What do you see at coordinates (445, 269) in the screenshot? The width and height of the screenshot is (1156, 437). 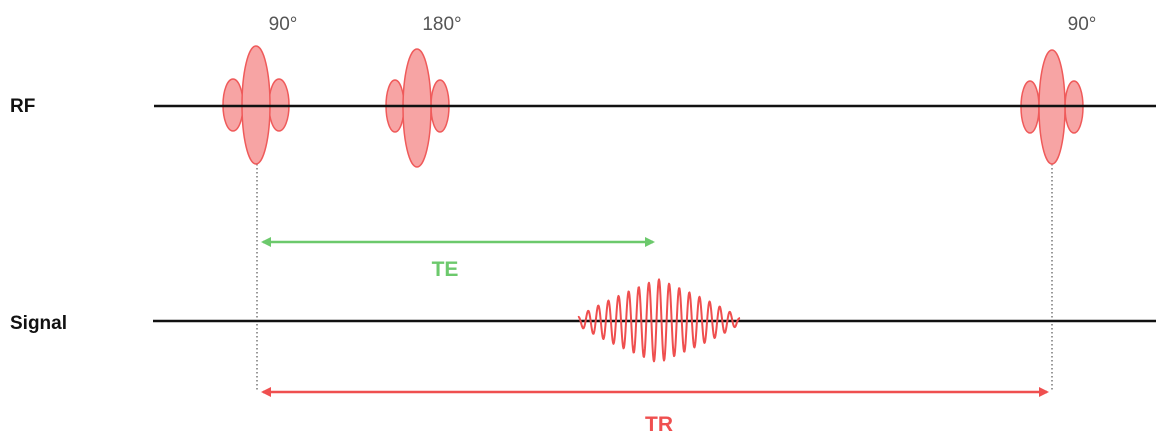 I see `te-label: TE` at bounding box center [445, 269].